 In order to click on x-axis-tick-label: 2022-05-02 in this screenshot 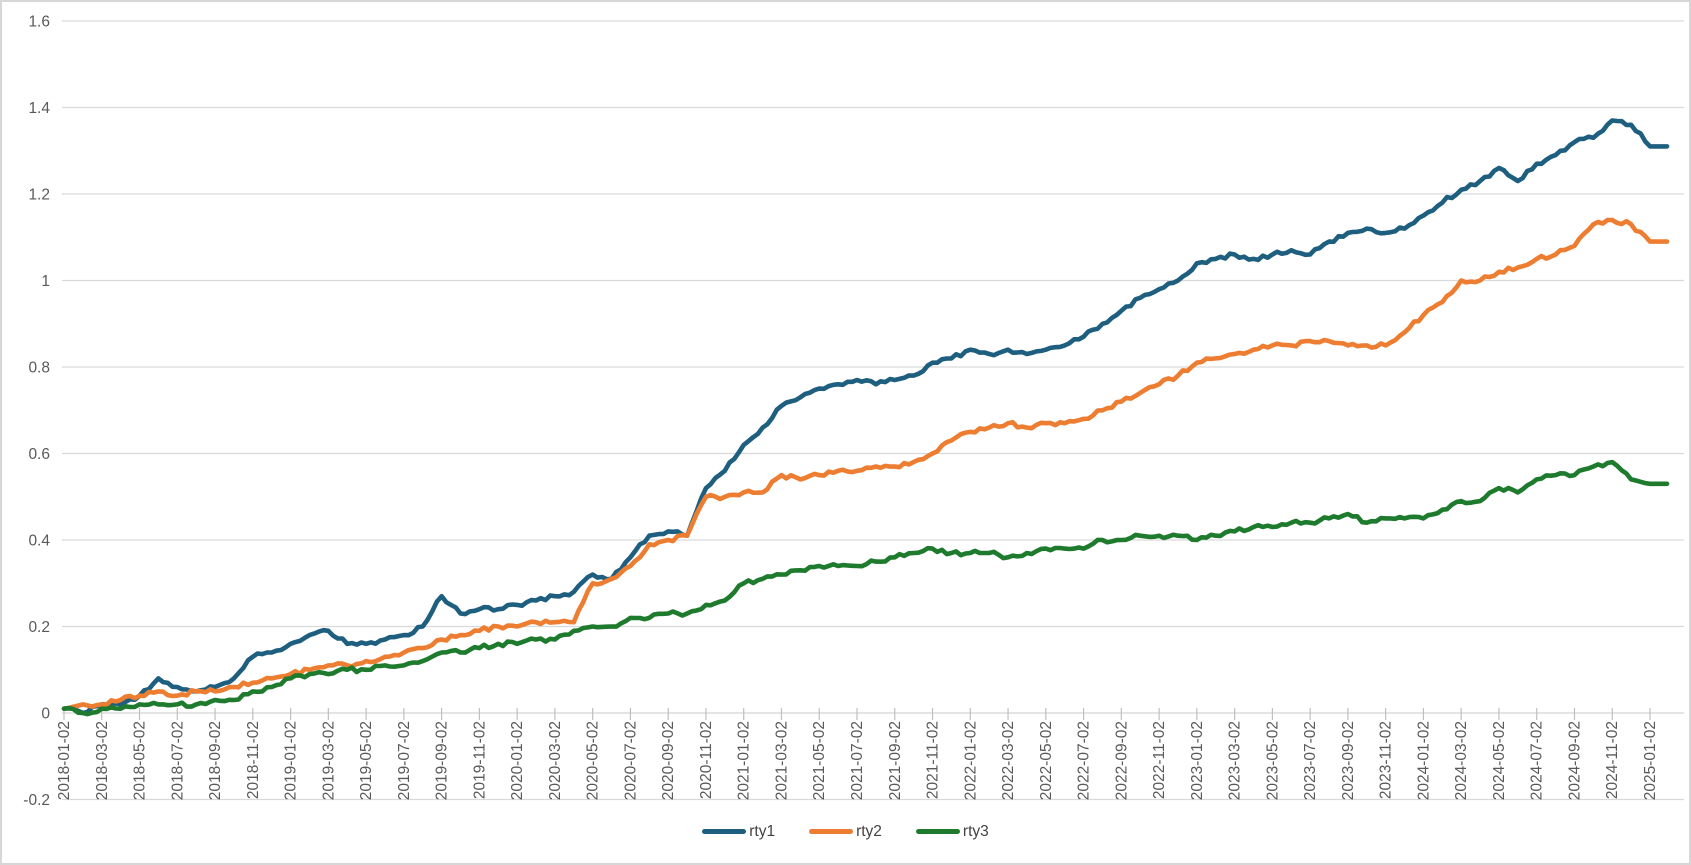, I will do `click(1046, 760)`.